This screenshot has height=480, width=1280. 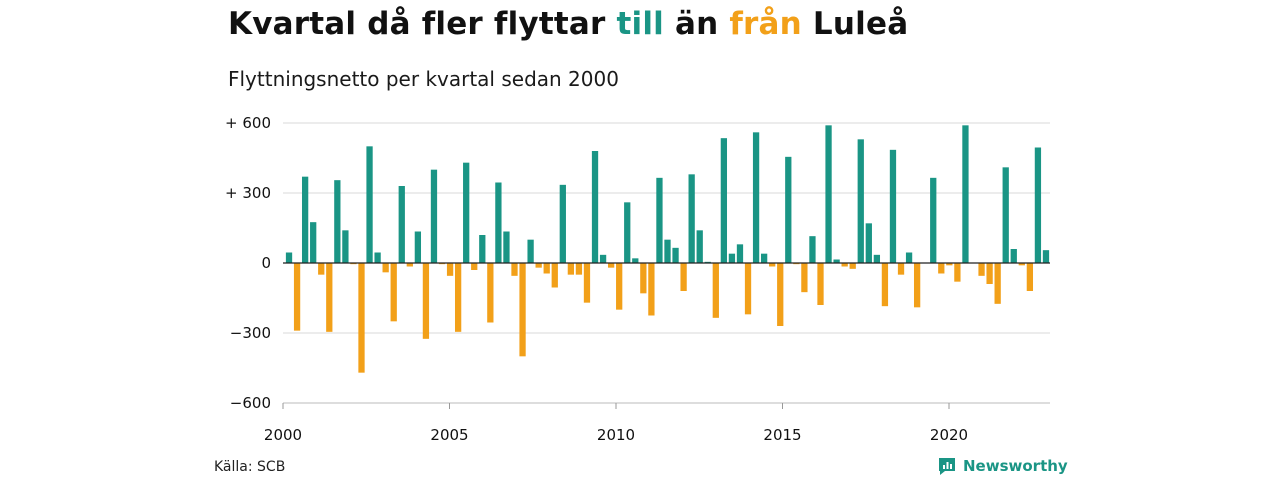 I want to click on title-part-1: Kvartal då fler flyttar, so click(x=422, y=24).